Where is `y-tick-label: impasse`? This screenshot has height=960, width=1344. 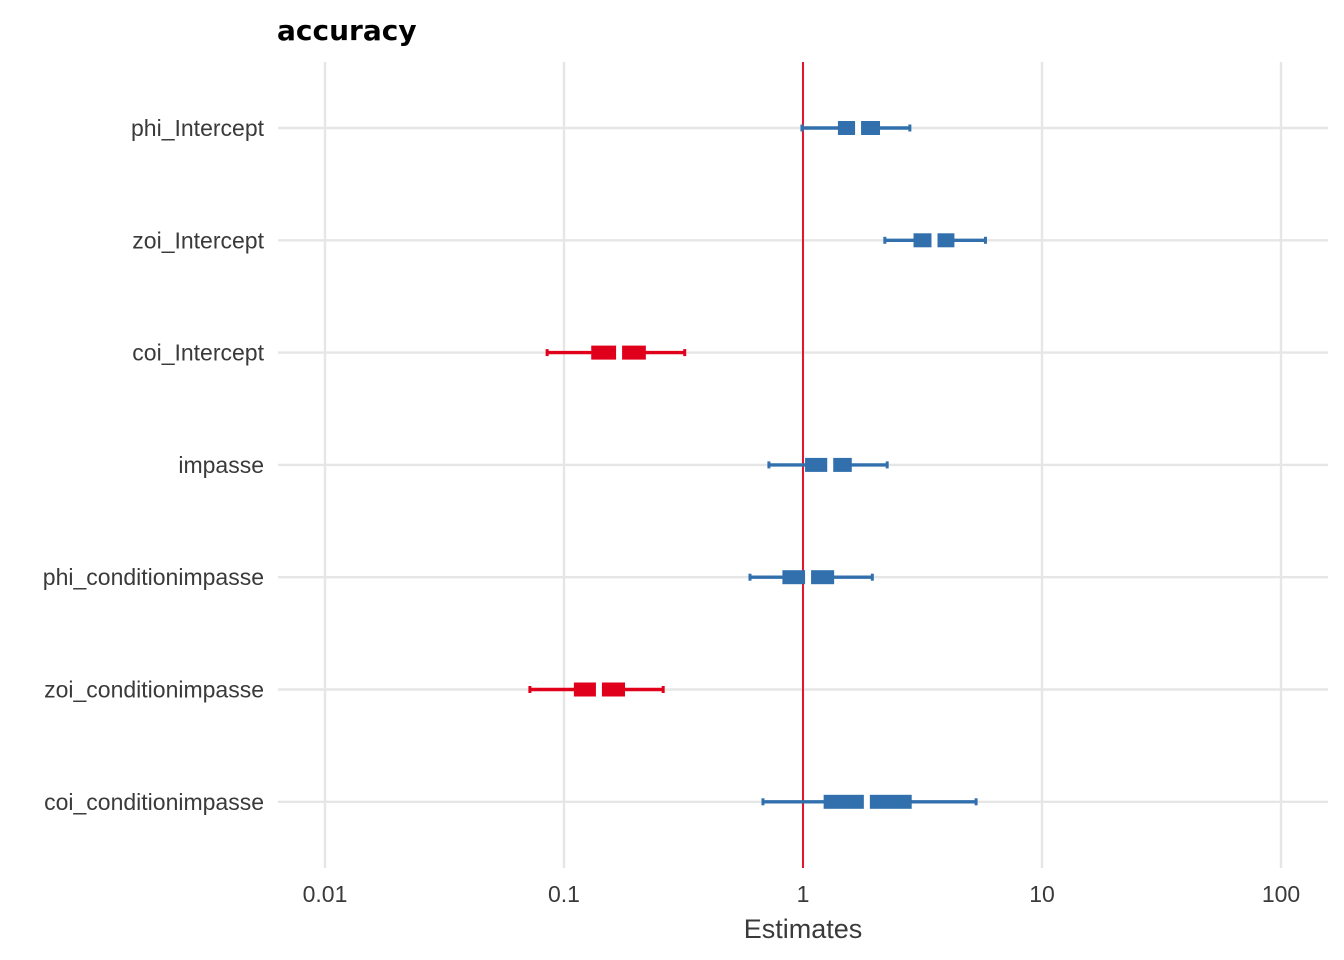 y-tick-label: impasse is located at coordinates (221, 465).